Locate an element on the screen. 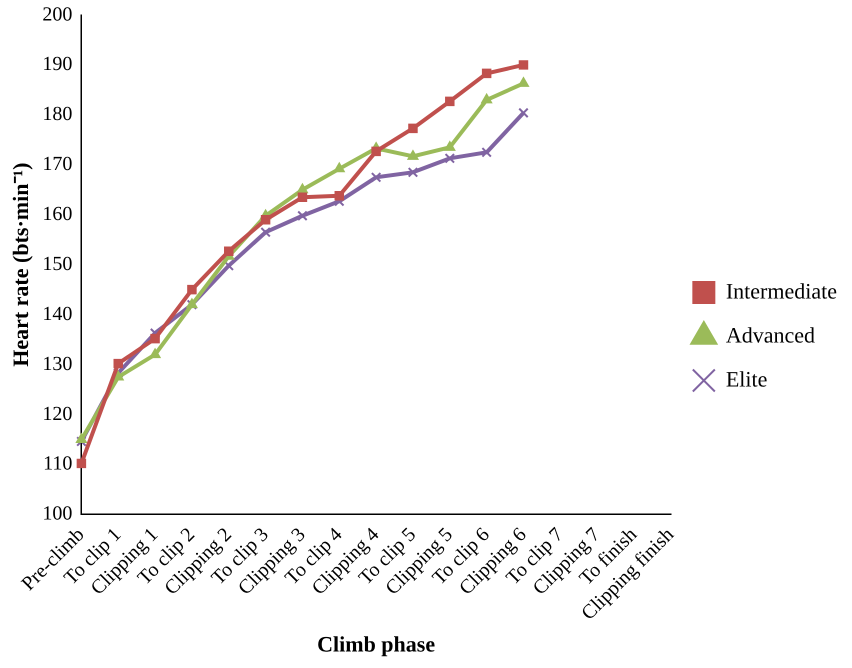  y-tick-label: 170 is located at coordinates (57, 164).